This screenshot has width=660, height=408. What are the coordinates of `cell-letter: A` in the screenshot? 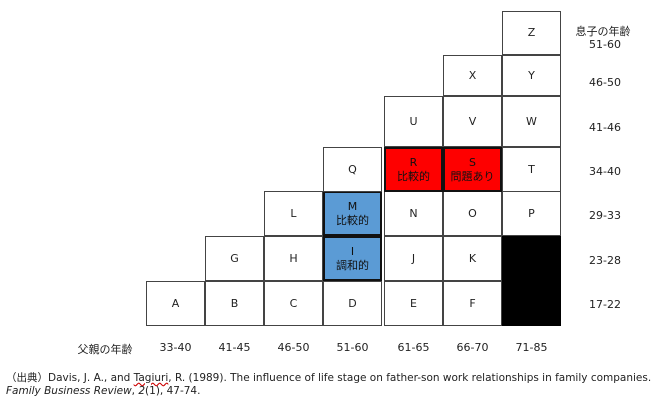 It's located at (175, 303).